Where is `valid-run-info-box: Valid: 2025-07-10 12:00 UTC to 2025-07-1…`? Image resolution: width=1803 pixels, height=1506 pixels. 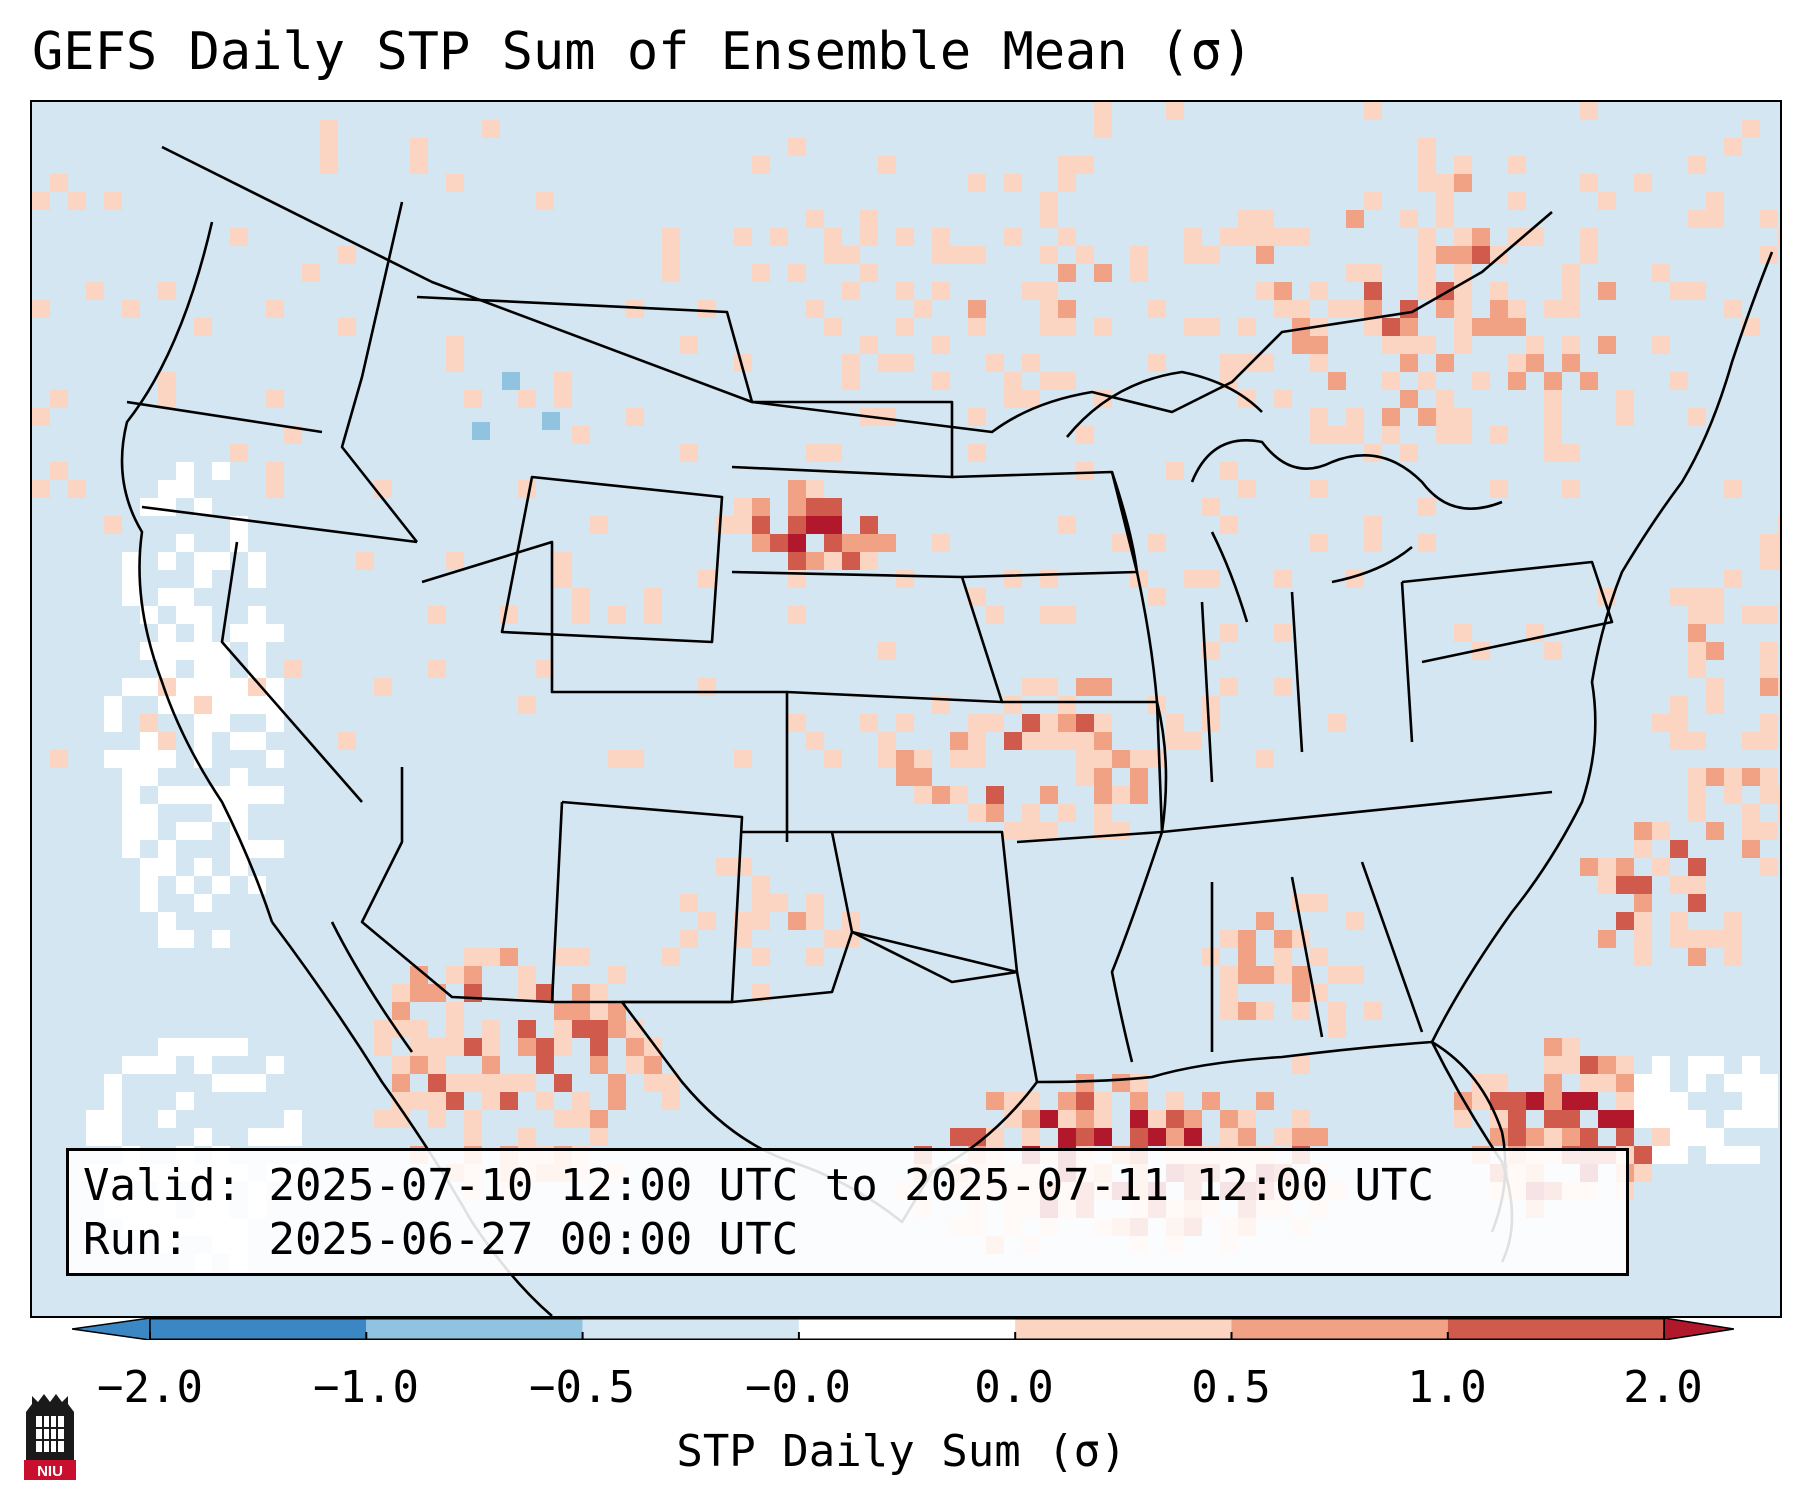 valid-run-info-box: Valid: 2025-07-10 12:00 UTC to 2025-07-1… is located at coordinates (847, 1212).